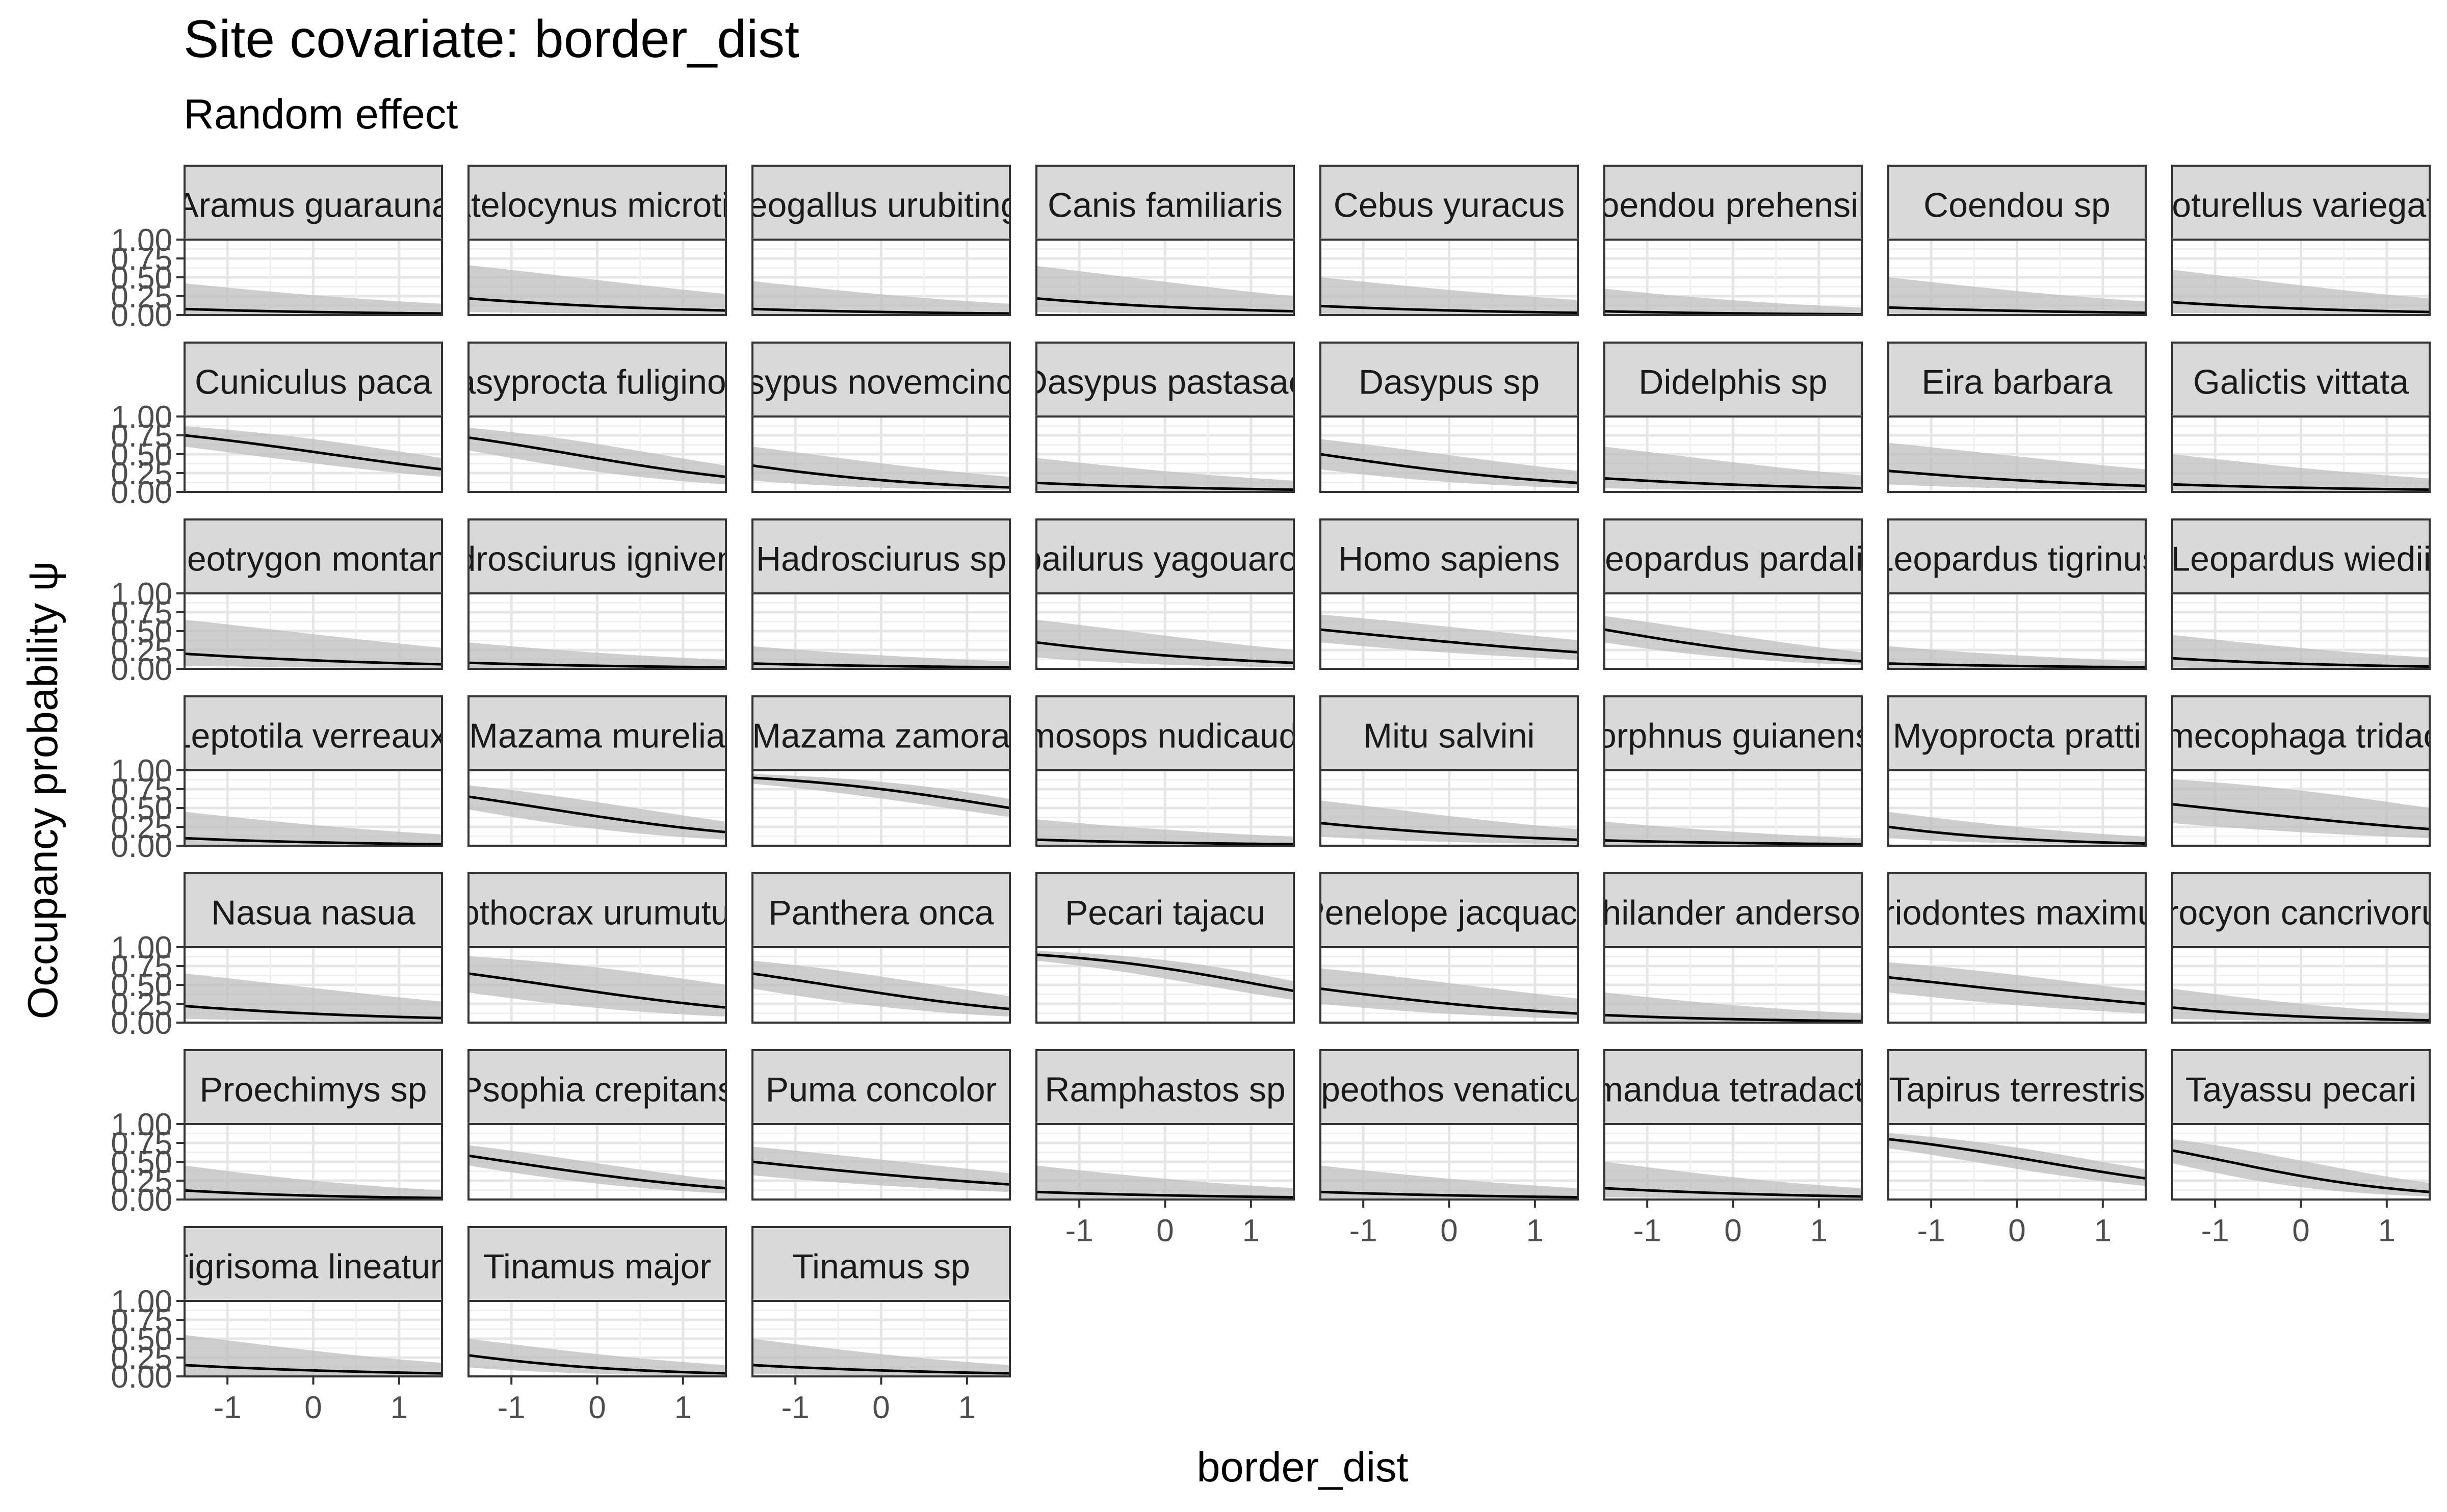 The image size is (2447, 1512). What do you see at coordinates (597, 205) in the screenshot?
I see `facet-label: Atelocynus microtis` at bounding box center [597, 205].